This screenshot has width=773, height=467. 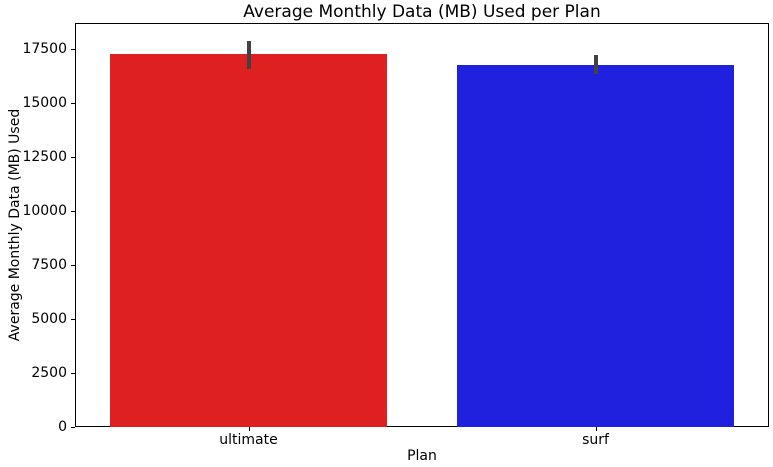 What do you see at coordinates (15, 225) in the screenshot?
I see `y-axis-label: Average Monthly Data (MB) Used` at bounding box center [15, 225].